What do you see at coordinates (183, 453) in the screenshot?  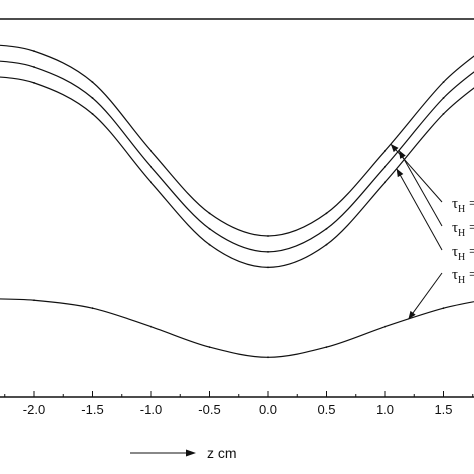 I see `x-axis-label-group: z cm` at bounding box center [183, 453].